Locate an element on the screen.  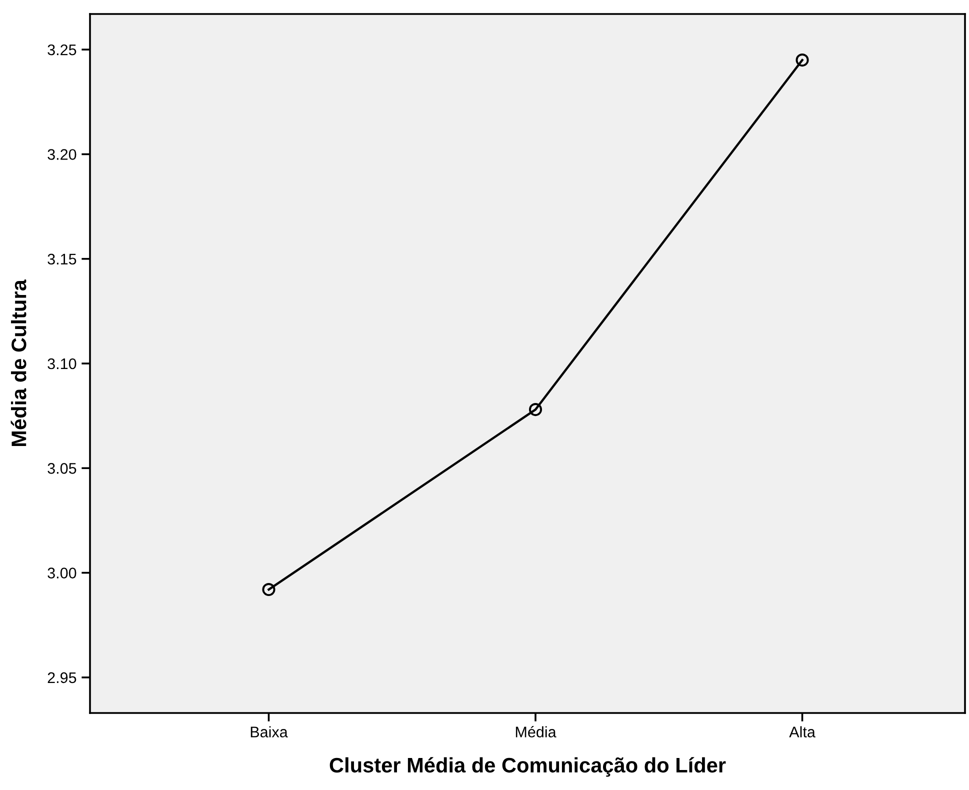
y-tick-label: 3.20 is located at coordinates (62, 154).